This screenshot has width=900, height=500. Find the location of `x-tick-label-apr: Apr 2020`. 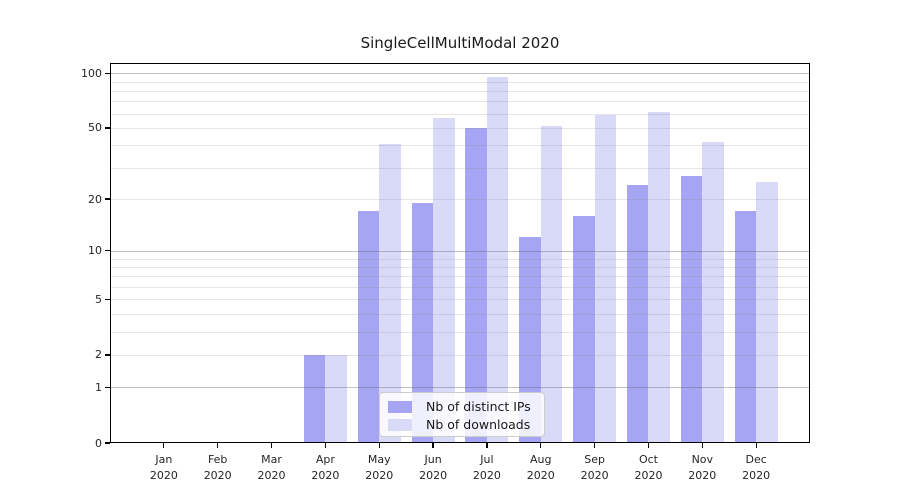

x-tick-label-apr: Apr 2020 is located at coordinates (325, 467).